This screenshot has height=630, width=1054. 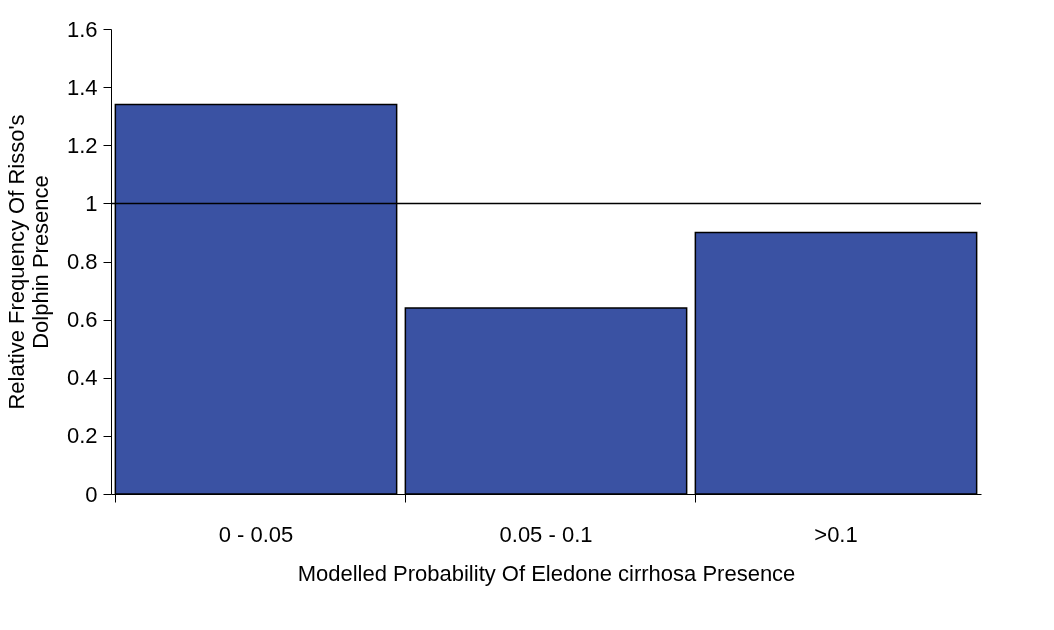 What do you see at coordinates (546, 534) in the screenshot?
I see `x-tick-label: 0.05 - 0.1` at bounding box center [546, 534].